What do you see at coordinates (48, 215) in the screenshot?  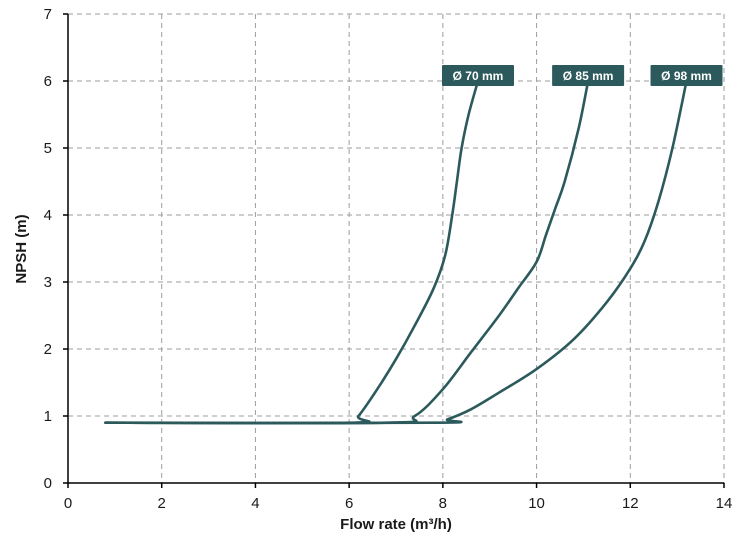 I see `y-tick-label: 4` at bounding box center [48, 215].